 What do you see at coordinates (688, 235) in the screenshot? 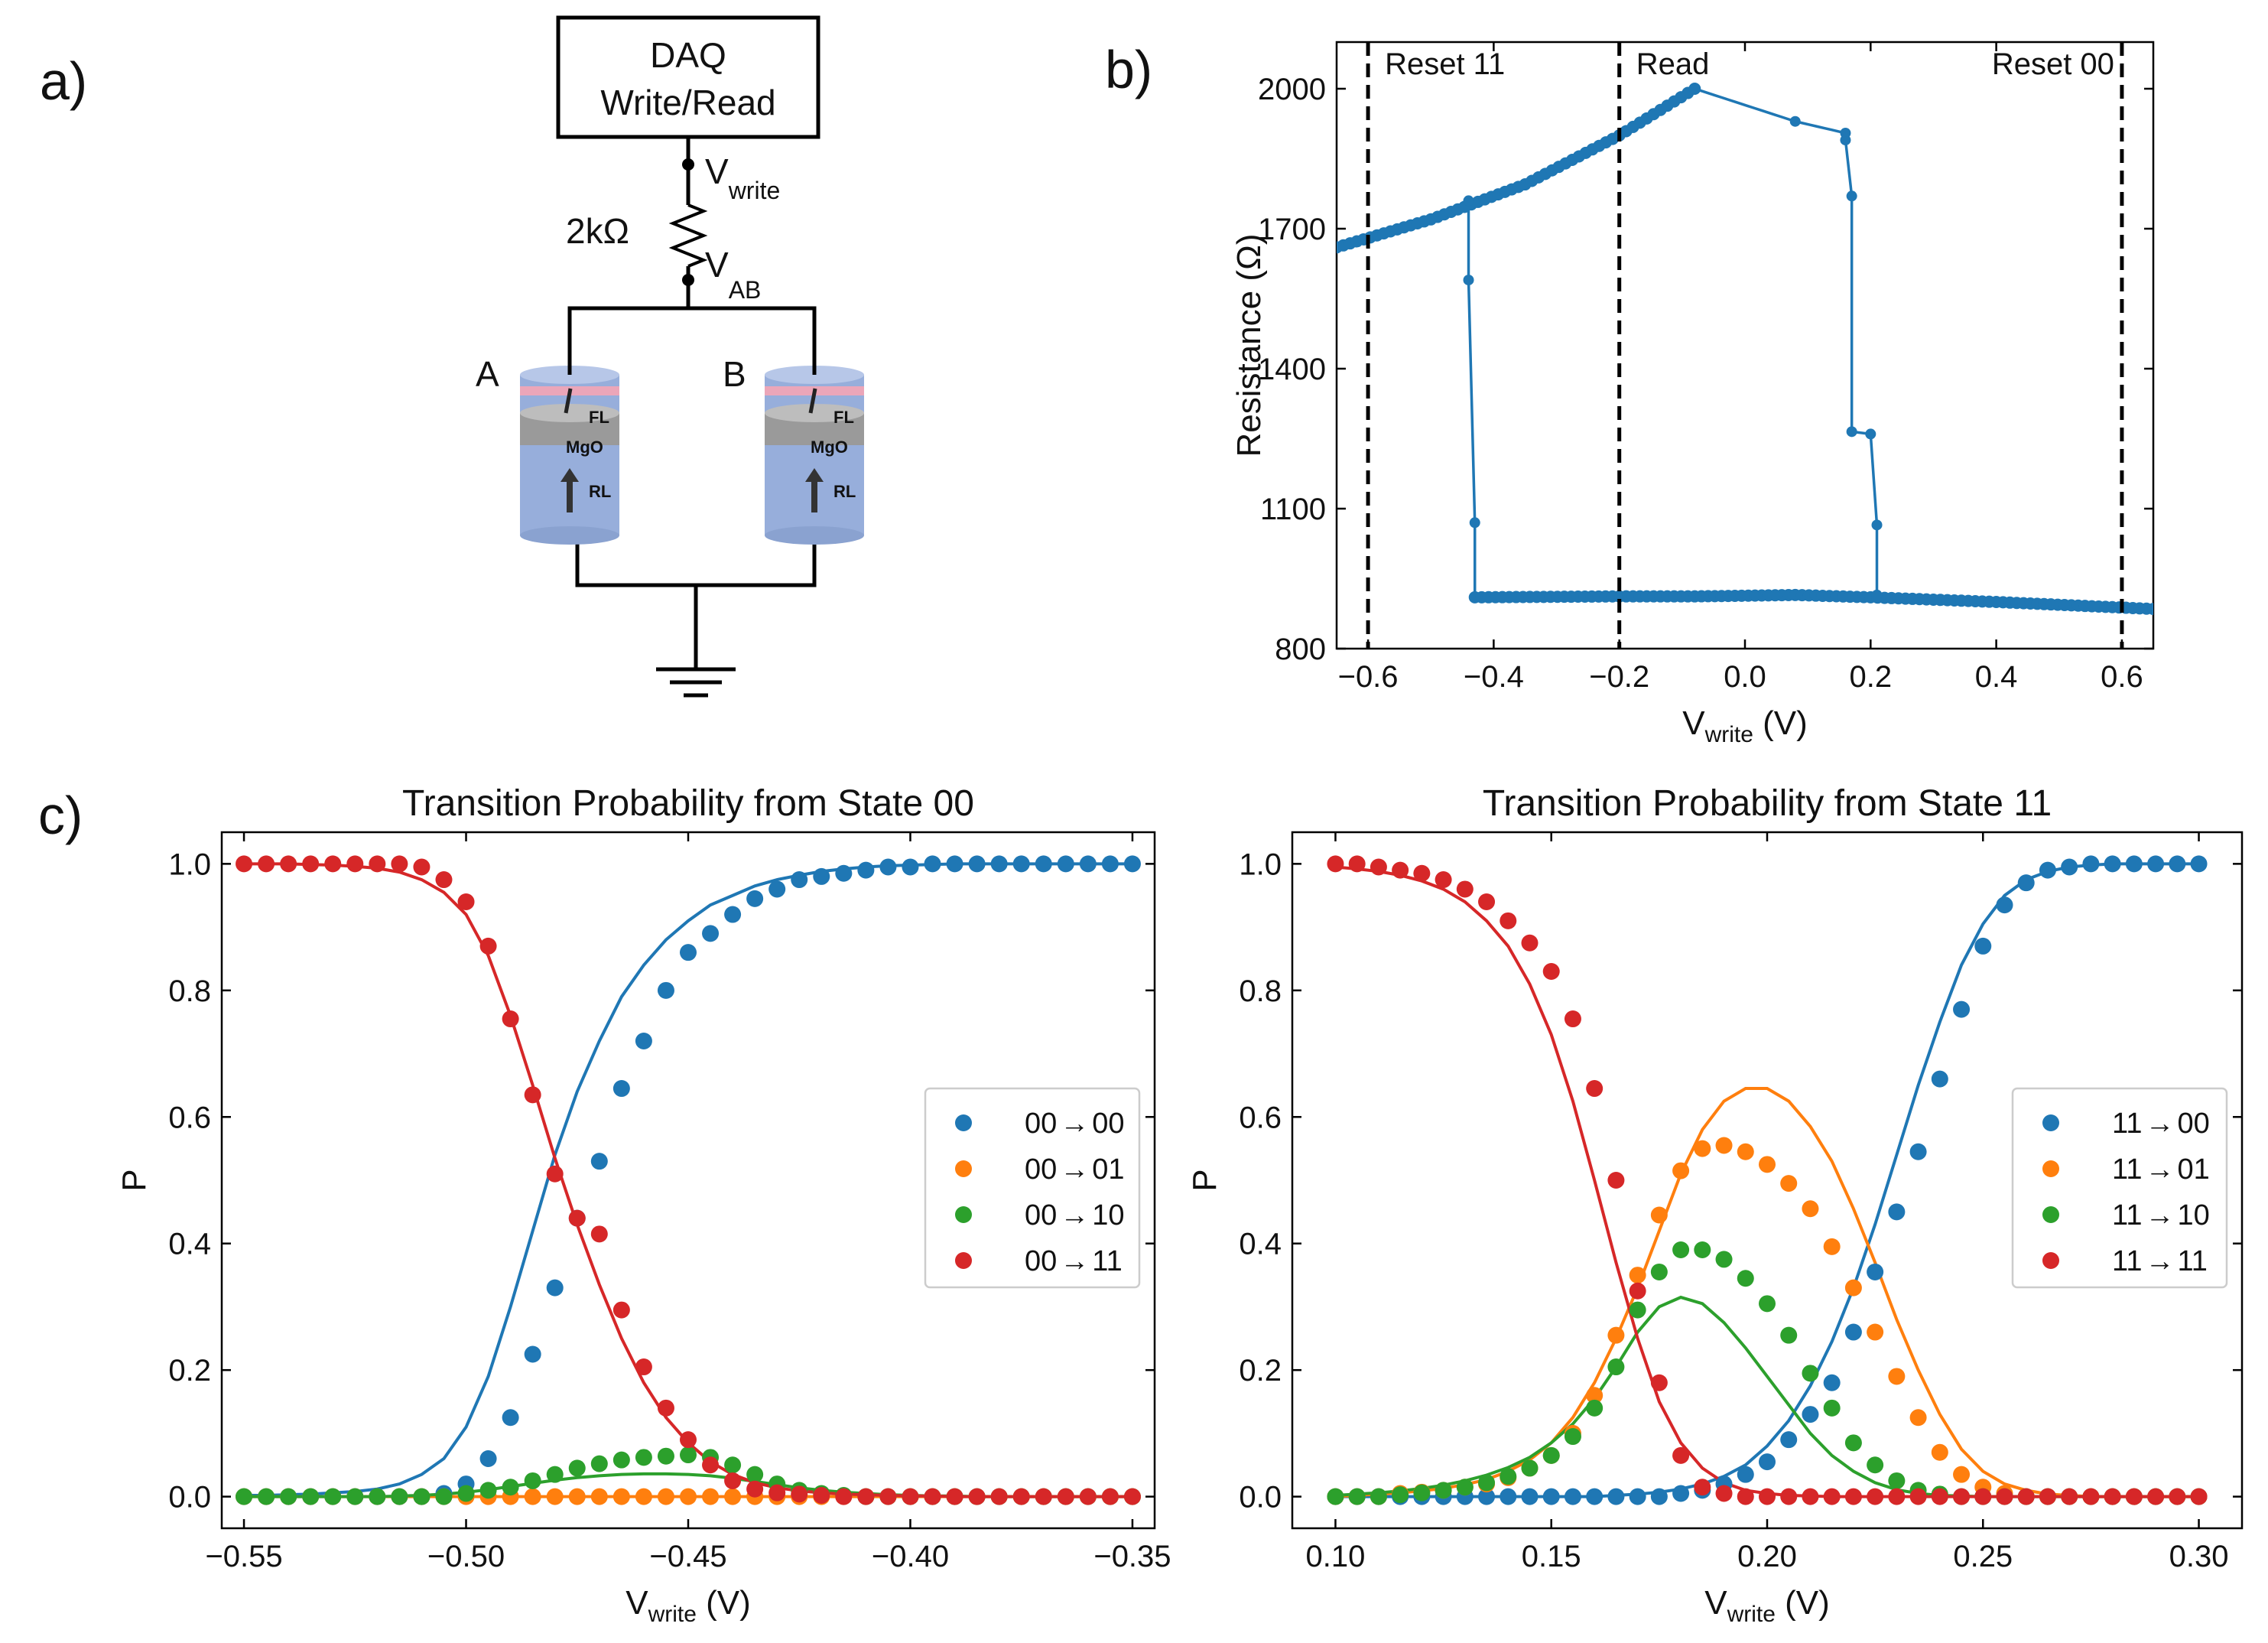
I see `resistor-zigzag` at bounding box center [688, 235].